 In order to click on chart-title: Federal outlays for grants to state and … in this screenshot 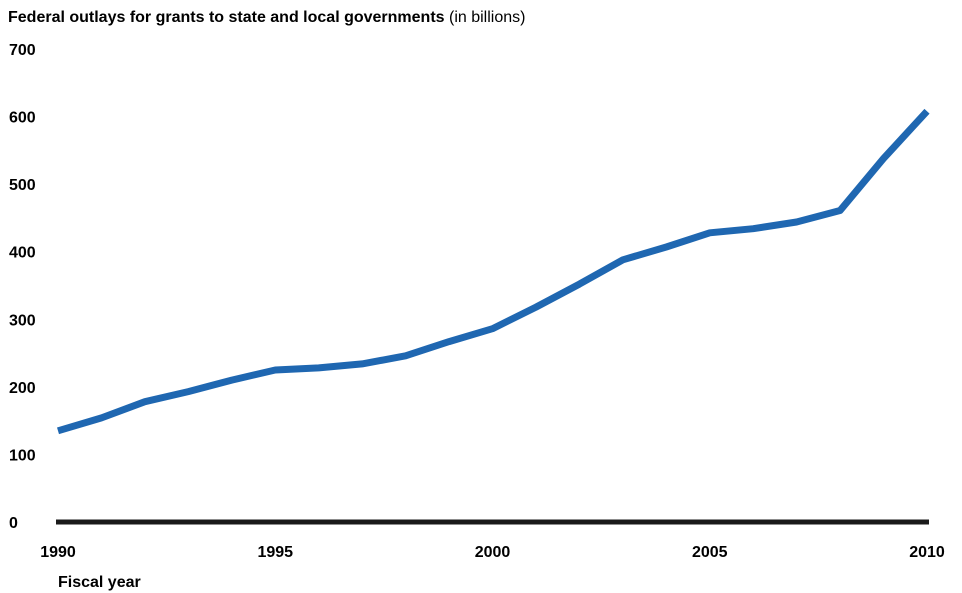, I will do `click(266, 18)`.